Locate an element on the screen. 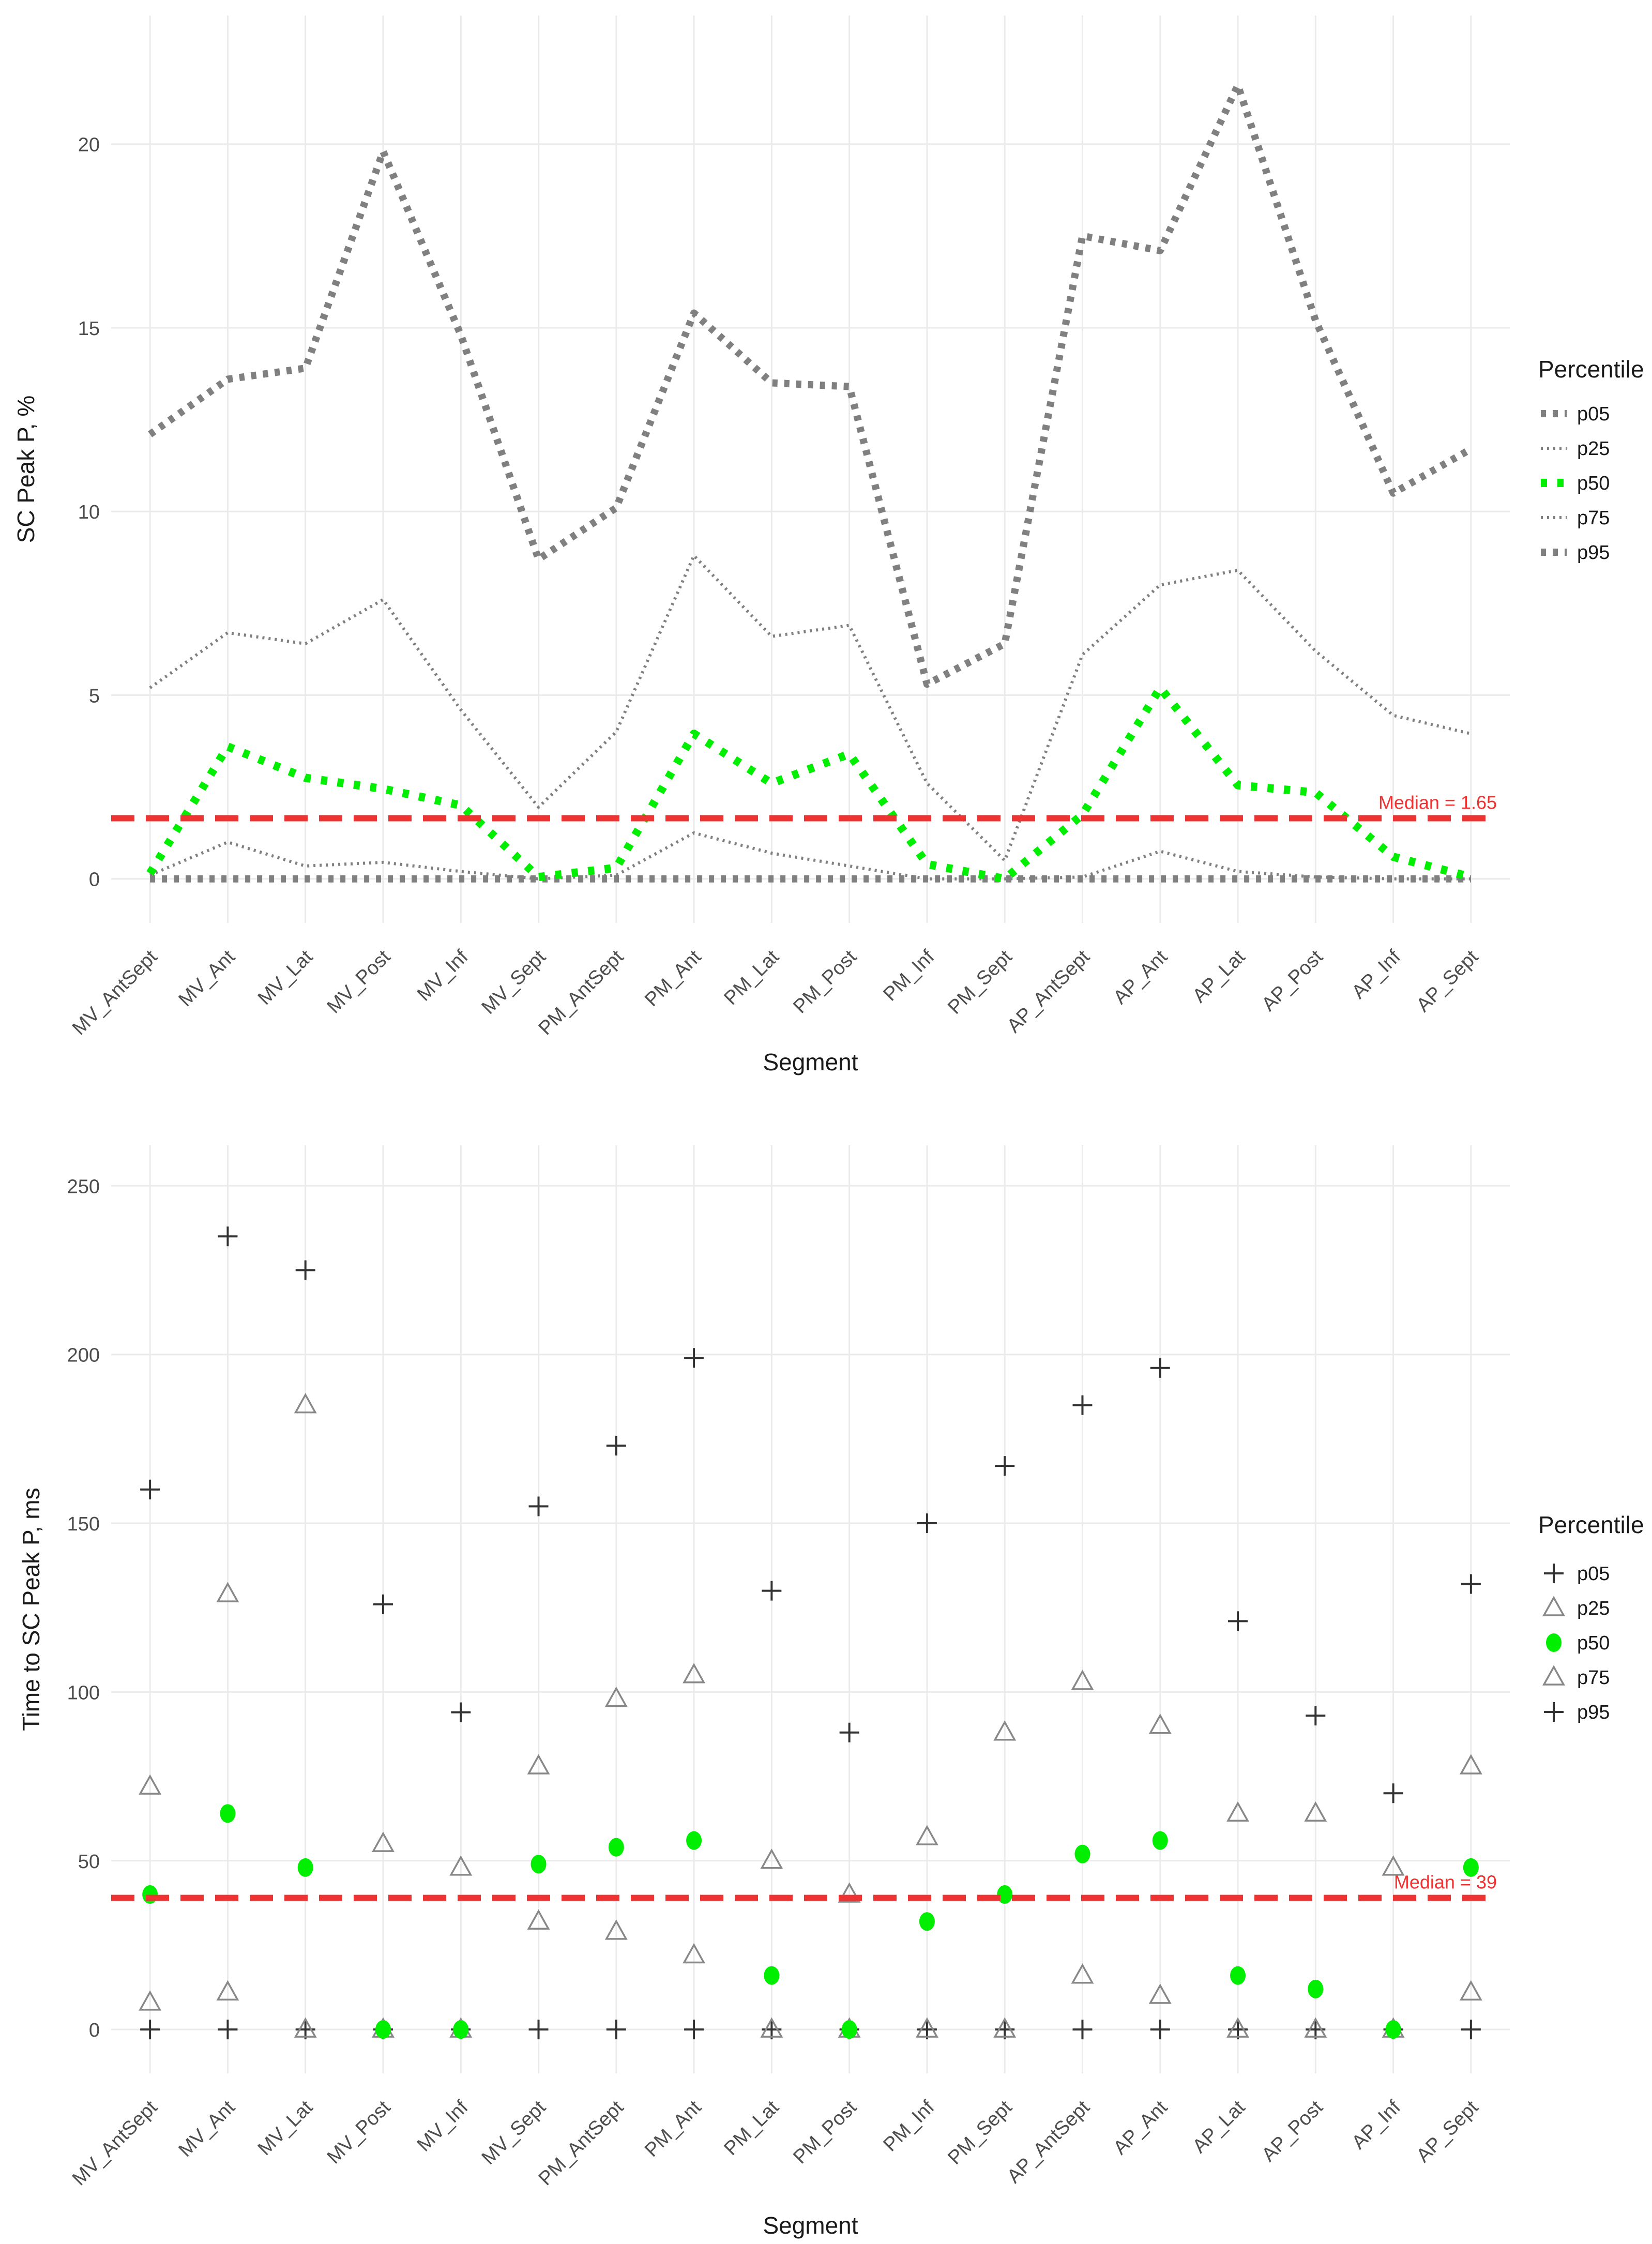 This screenshot has height=2244, width=1652. y-tick-label: 15 is located at coordinates (89, 329).